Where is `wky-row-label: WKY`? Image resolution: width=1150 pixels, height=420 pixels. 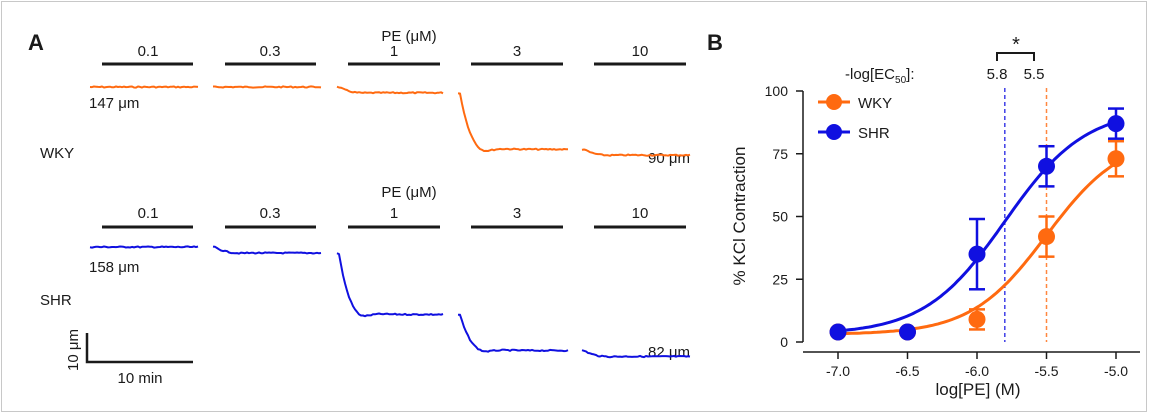
wky-row-label: WKY is located at coordinates (57, 153).